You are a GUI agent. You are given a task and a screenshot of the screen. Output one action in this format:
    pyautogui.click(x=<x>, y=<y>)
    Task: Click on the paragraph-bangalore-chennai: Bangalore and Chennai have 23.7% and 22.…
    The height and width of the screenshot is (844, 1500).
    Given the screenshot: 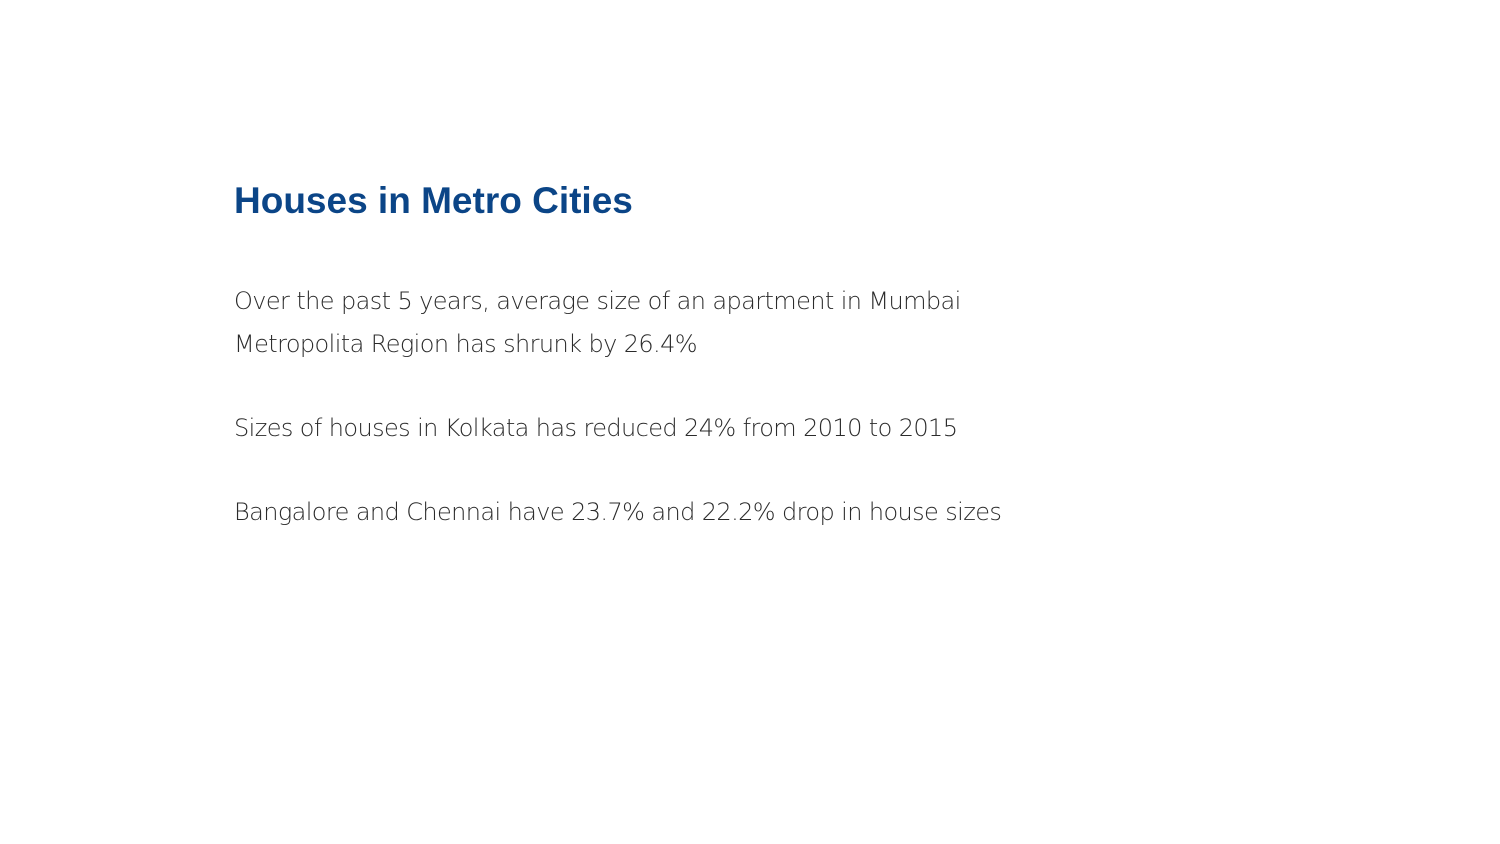 What is the action you would take?
    pyautogui.click(x=644, y=512)
    